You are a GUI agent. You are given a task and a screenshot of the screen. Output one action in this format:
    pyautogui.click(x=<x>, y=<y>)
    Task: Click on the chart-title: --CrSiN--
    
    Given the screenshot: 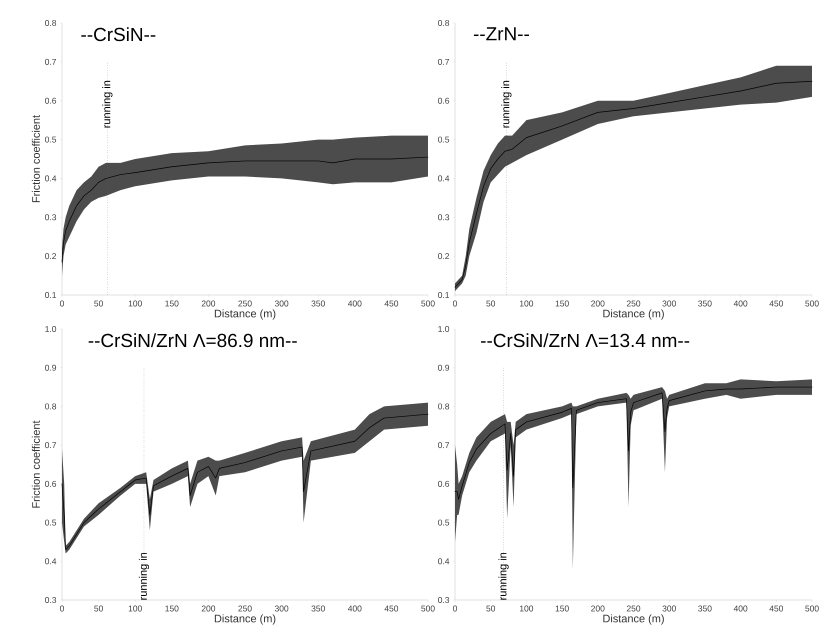 What is the action you would take?
    pyautogui.click(x=118, y=34)
    